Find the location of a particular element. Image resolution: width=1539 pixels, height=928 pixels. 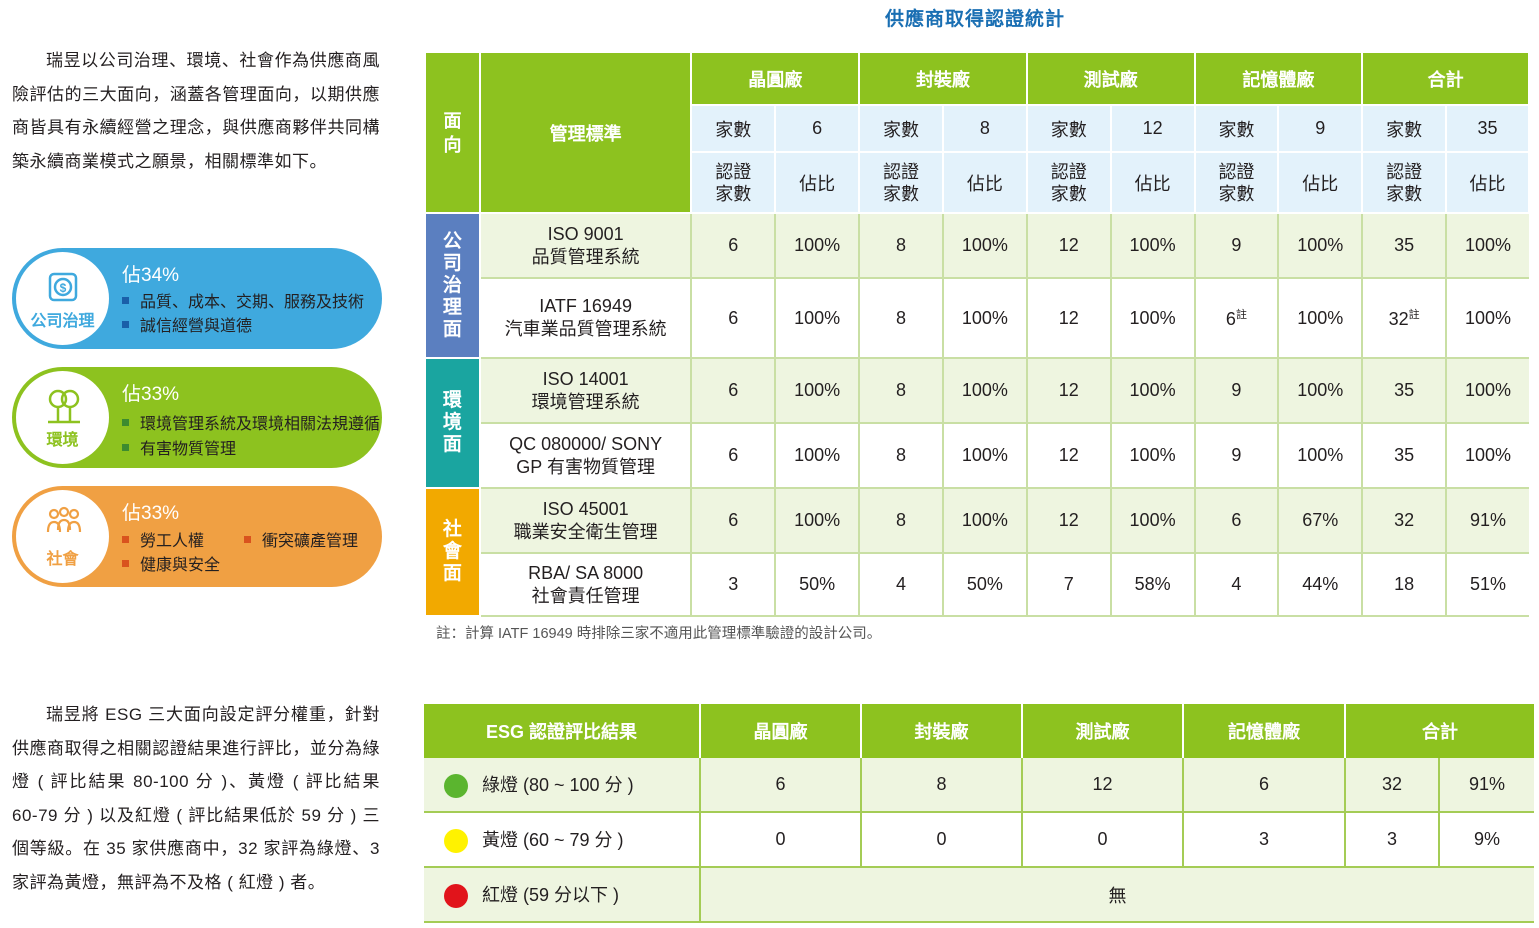

standard-cell: ISO 45001 職業安全衛生管理 is located at coordinates (585, 521).